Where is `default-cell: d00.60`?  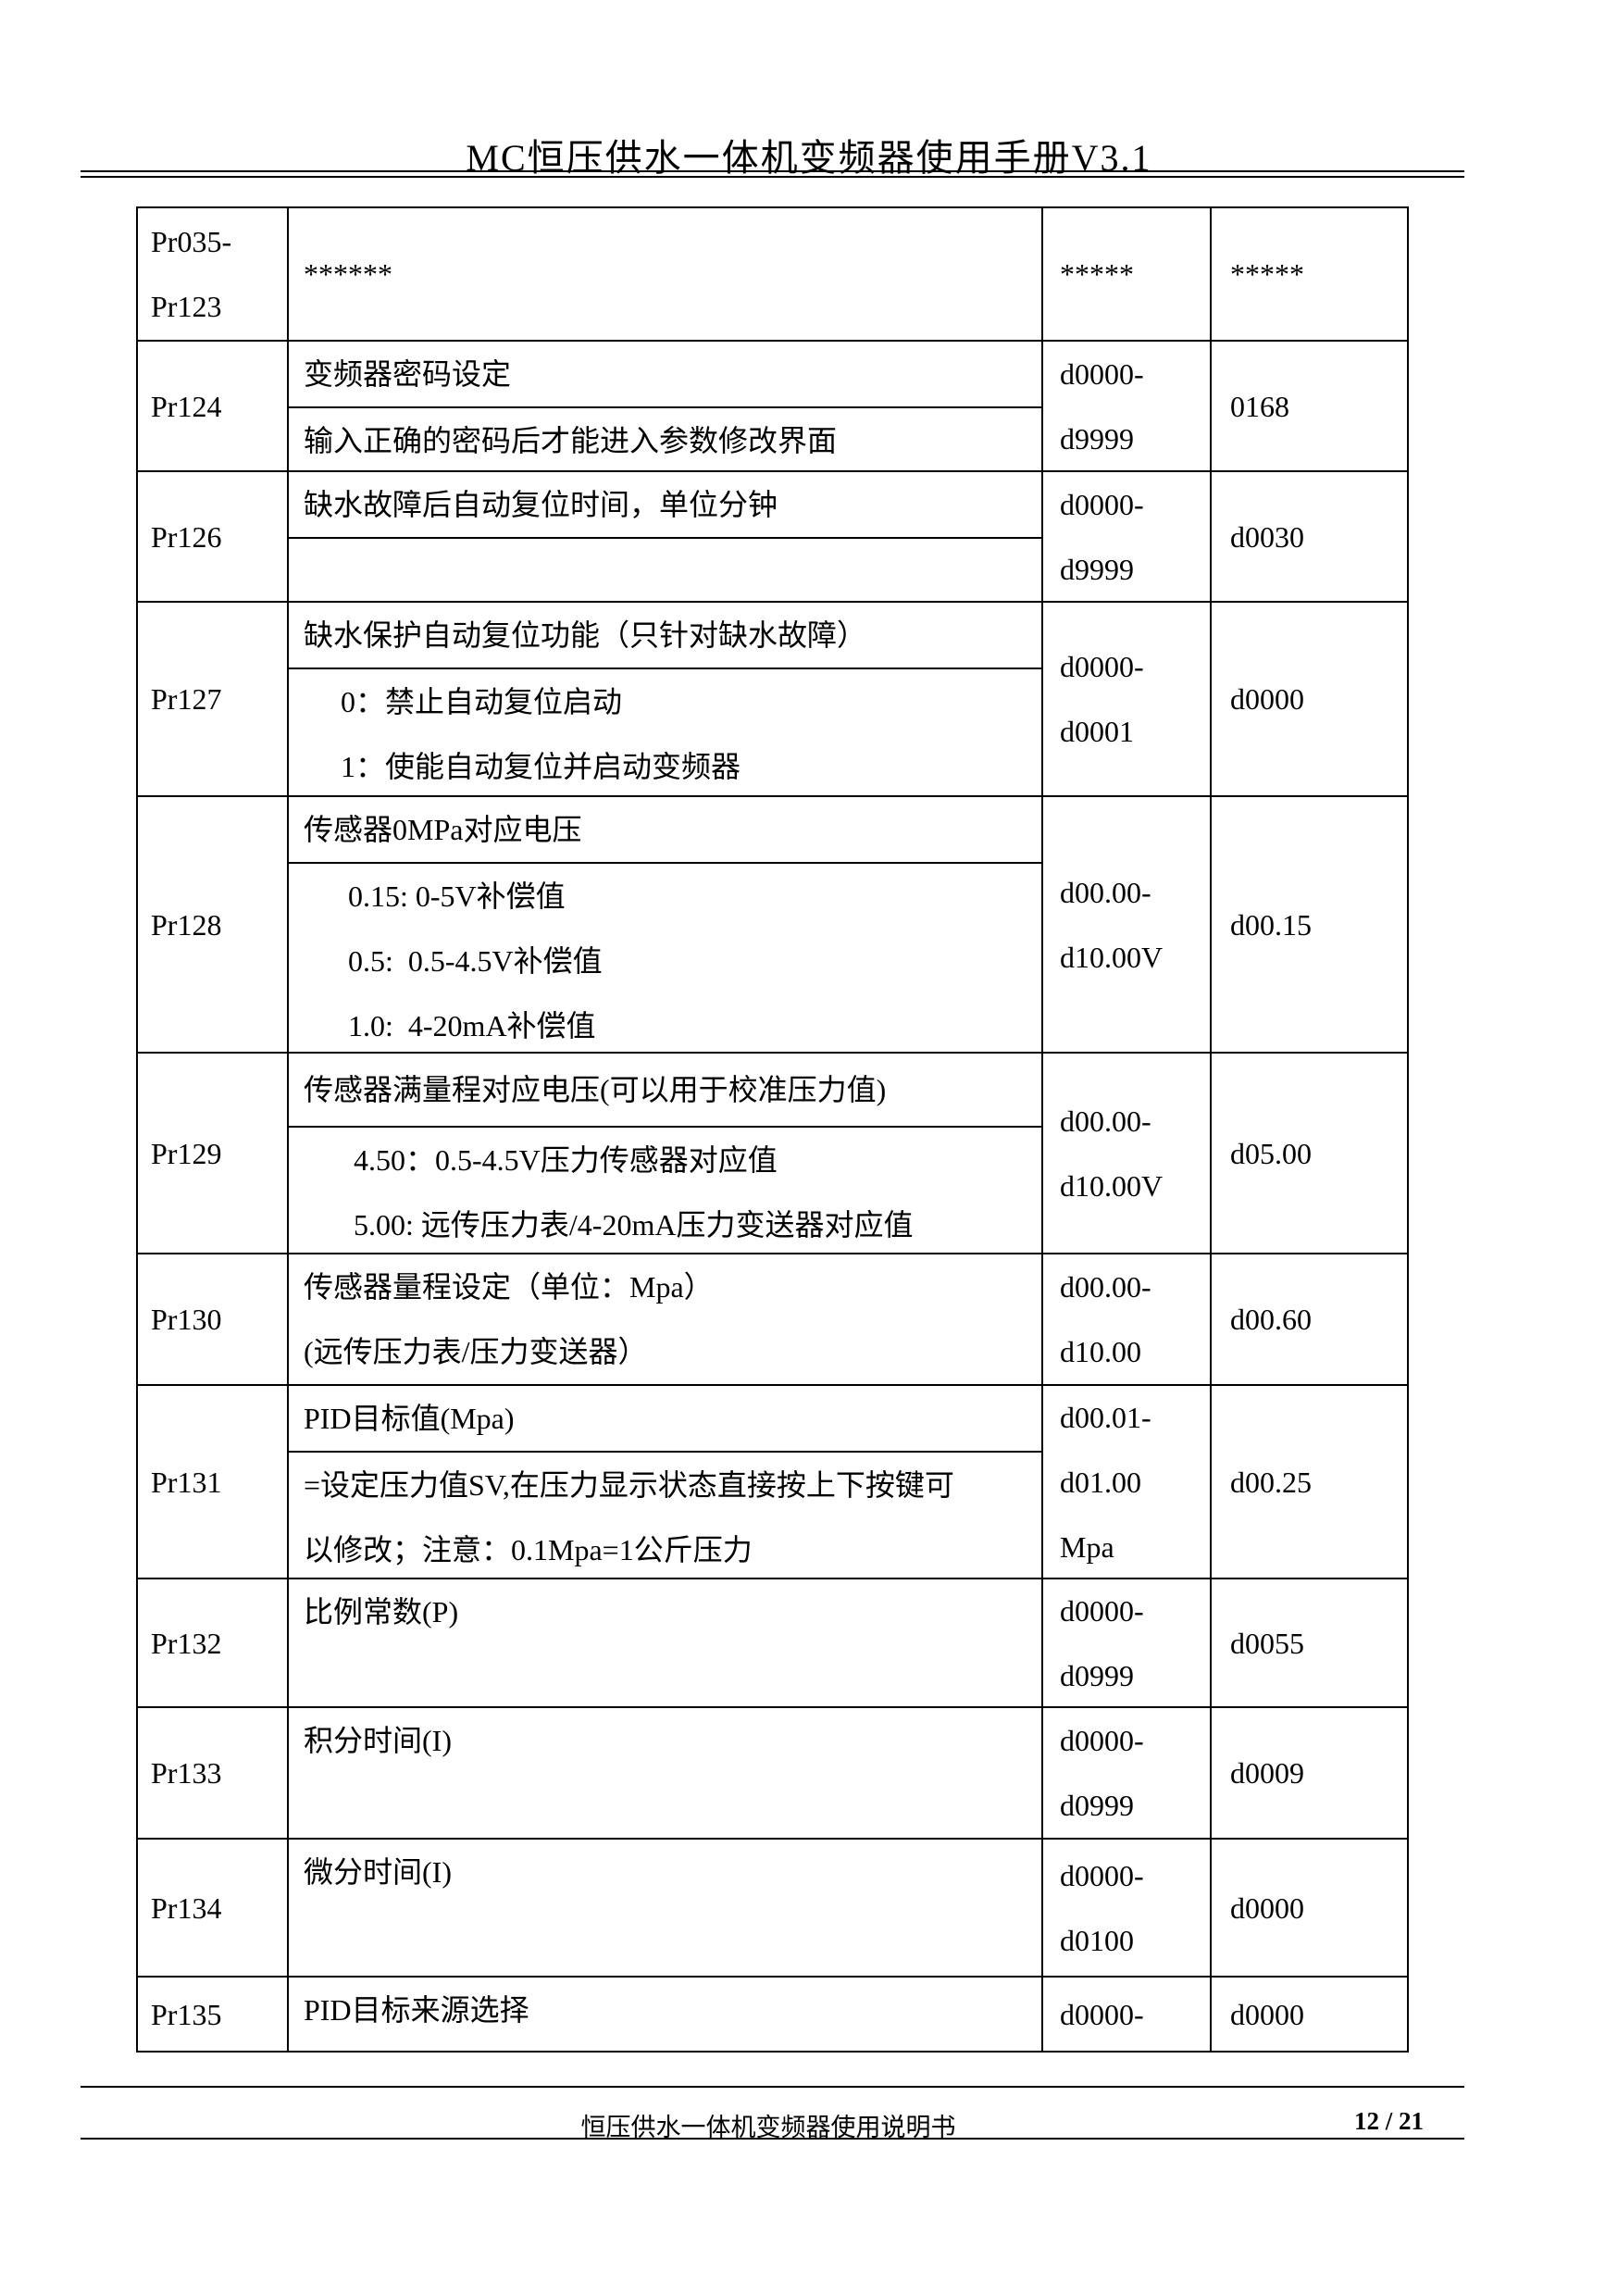 default-cell: d00.60 is located at coordinates (1310, 1319).